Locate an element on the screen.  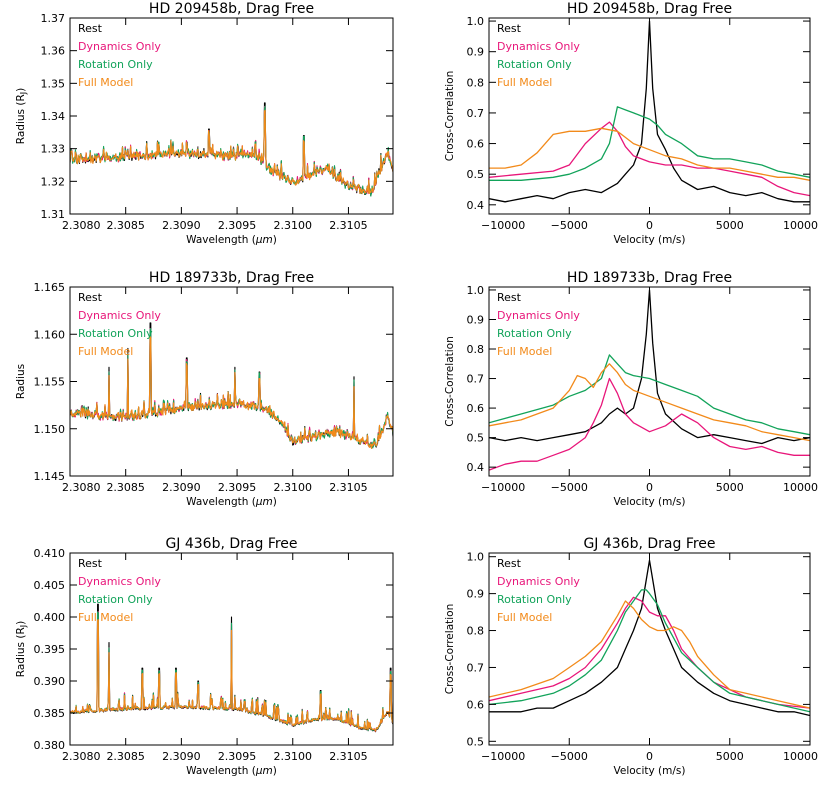
y-tick-label: 0.385 is located at coordinates (50, 713).